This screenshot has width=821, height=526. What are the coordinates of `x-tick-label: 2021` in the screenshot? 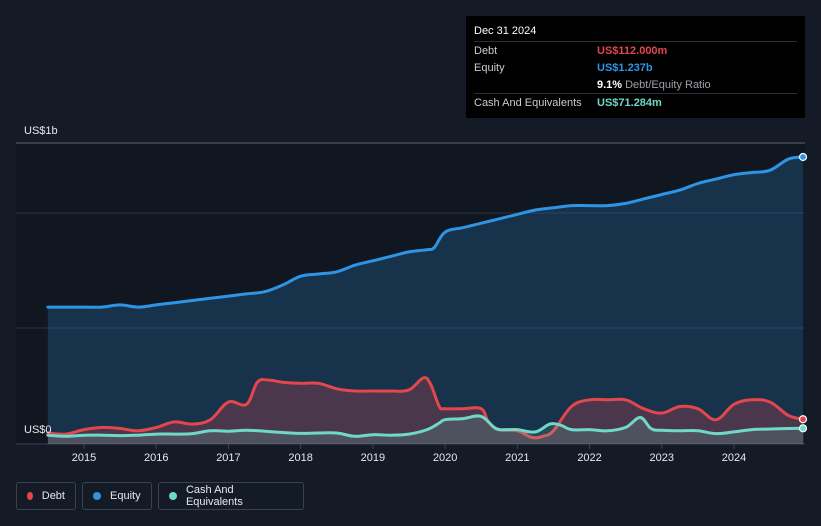 It's located at (517, 458).